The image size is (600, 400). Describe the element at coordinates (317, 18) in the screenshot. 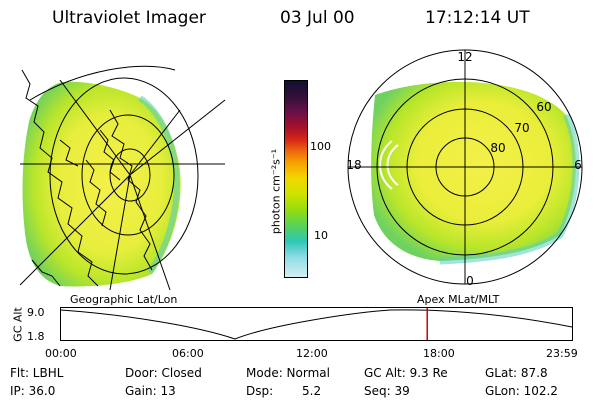

I see `date-readout: 03 Jul 00` at that location.